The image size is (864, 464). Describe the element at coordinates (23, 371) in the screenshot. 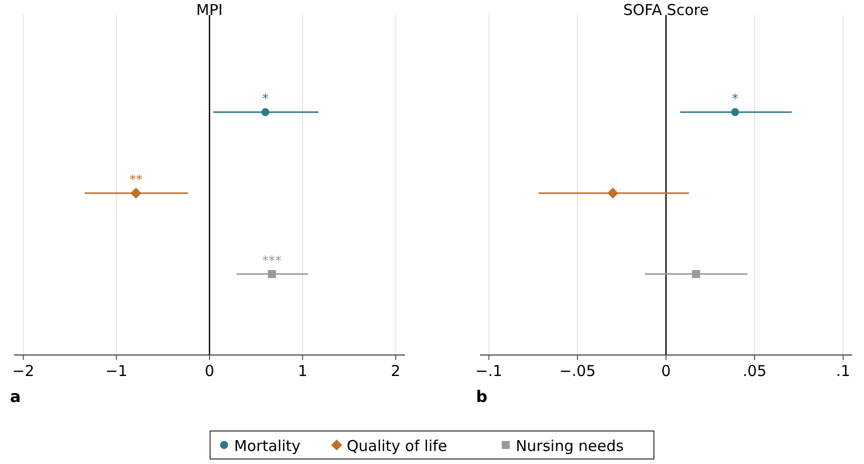

I see `x-tick-label: −2` at that location.